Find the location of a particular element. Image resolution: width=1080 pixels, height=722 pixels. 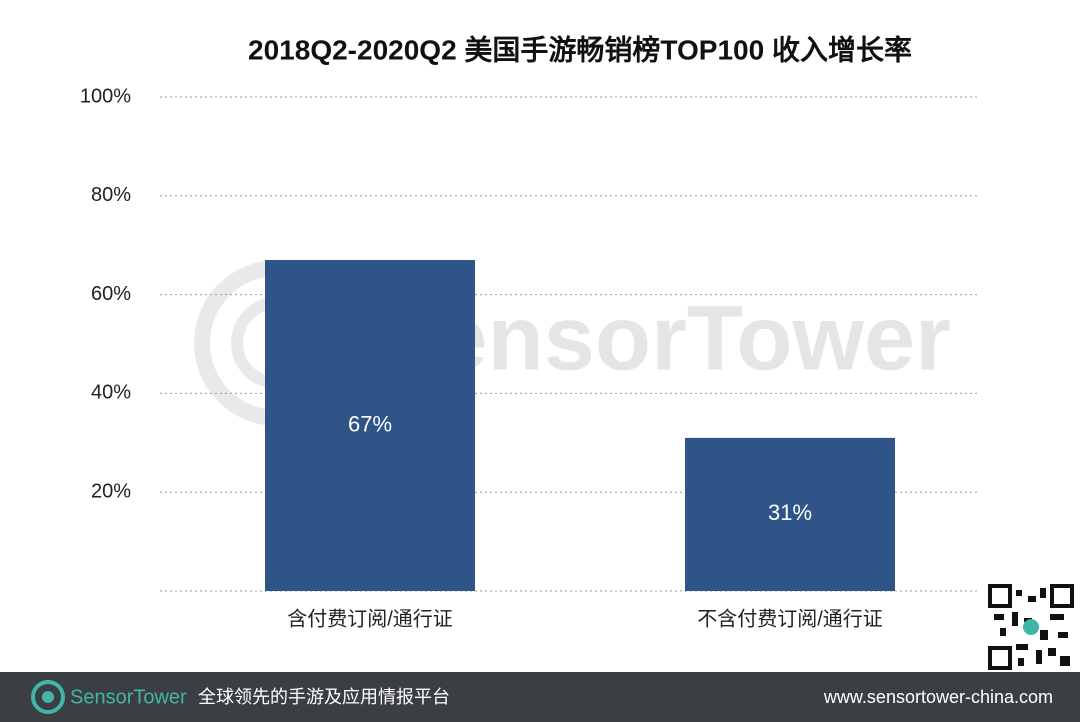

qr-modules is located at coordinates (1032, 627).